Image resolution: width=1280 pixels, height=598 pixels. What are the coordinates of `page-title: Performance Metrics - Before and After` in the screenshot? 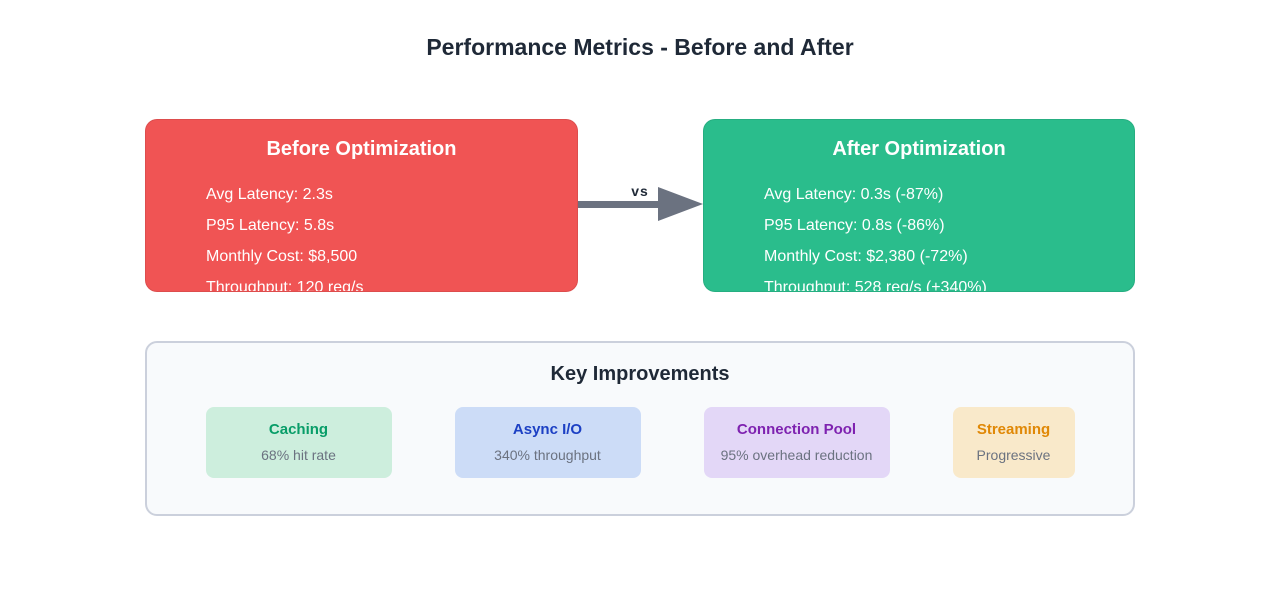 It's located at (640, 47).